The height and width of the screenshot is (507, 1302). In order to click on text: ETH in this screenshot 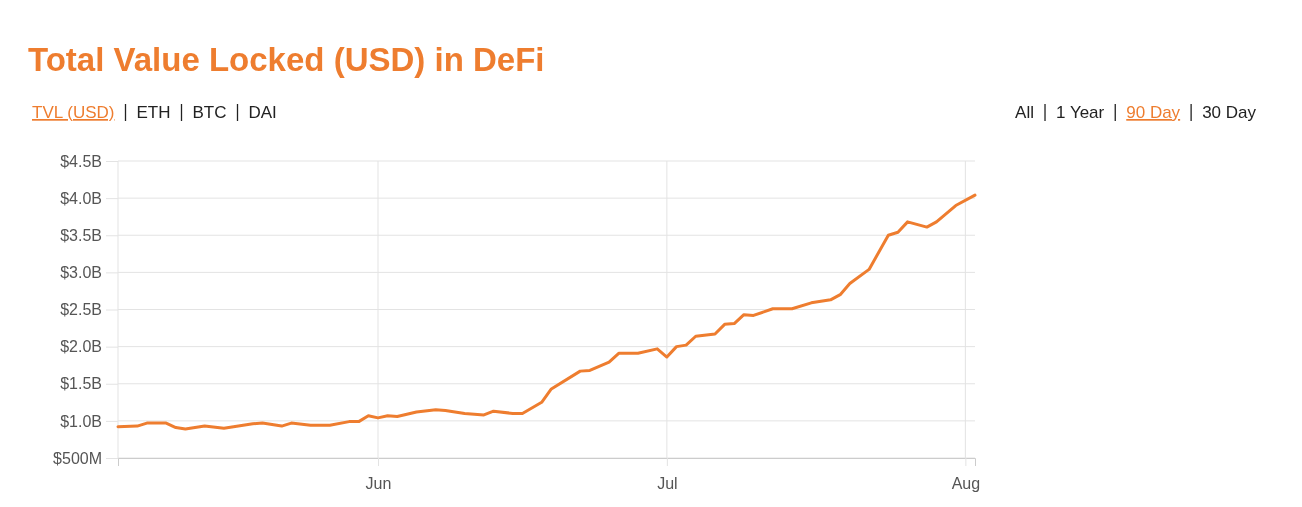, I will do `click(153, 112)`.